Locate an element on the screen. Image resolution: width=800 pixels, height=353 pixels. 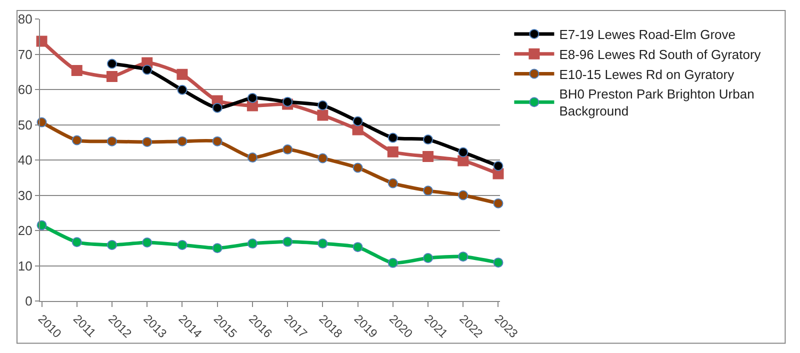
y-tick-label: 0 is located at coordinates (28, 301).